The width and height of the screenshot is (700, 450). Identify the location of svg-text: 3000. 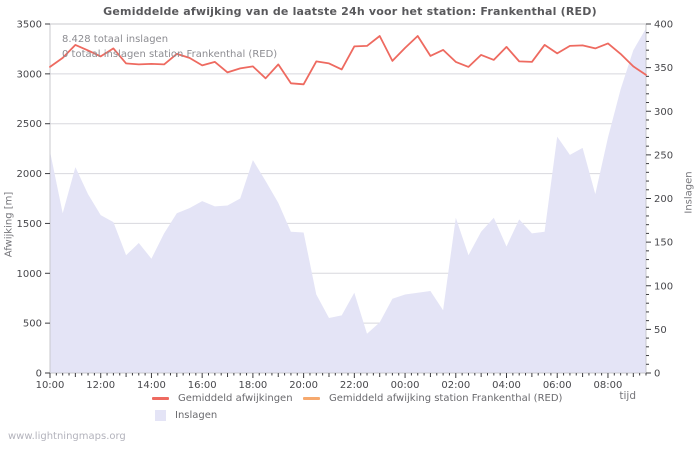
(29, 74).